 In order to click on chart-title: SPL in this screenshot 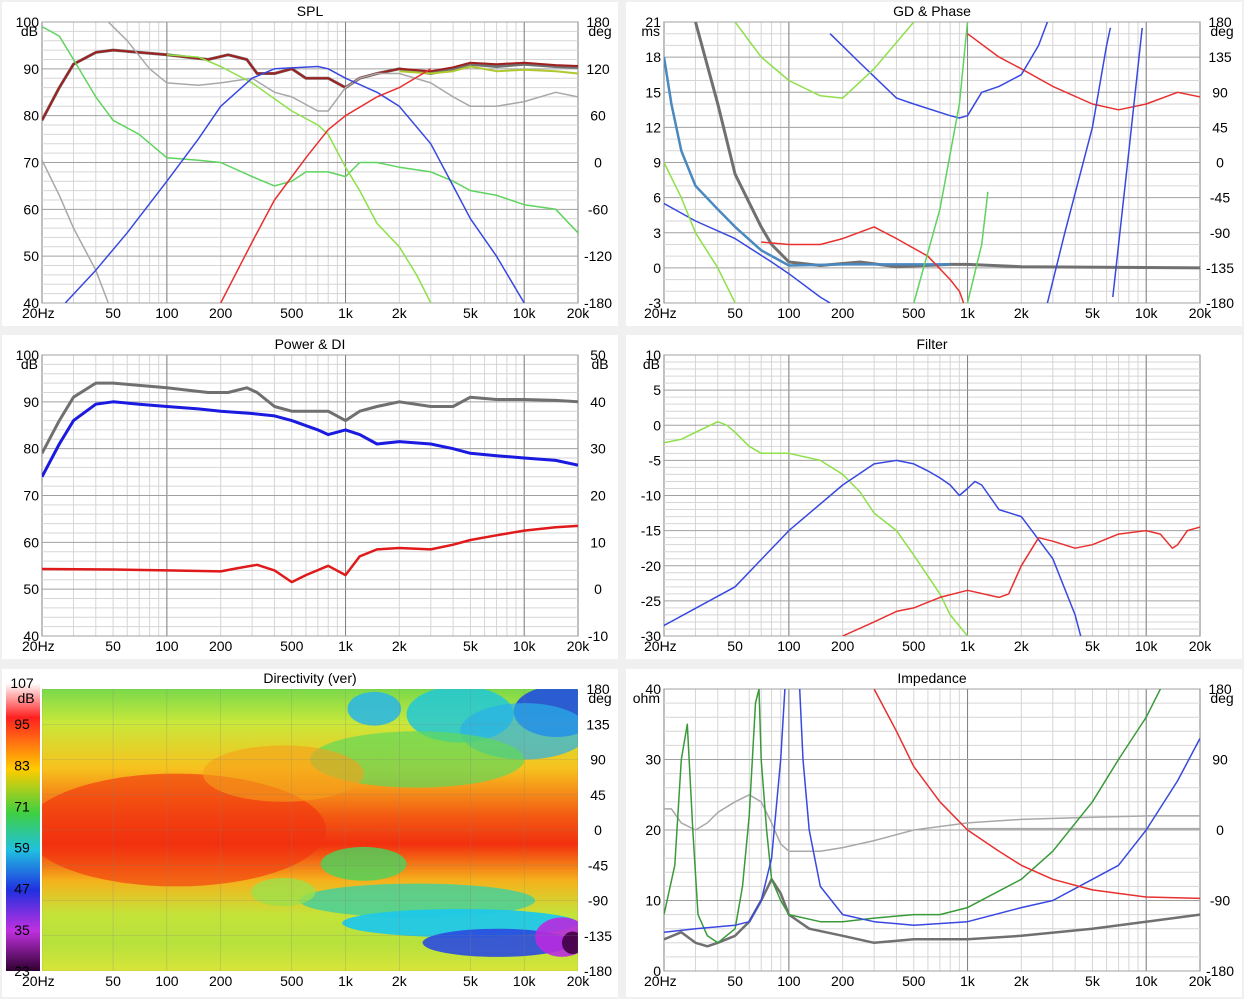, I will do `click(310, 11)`.